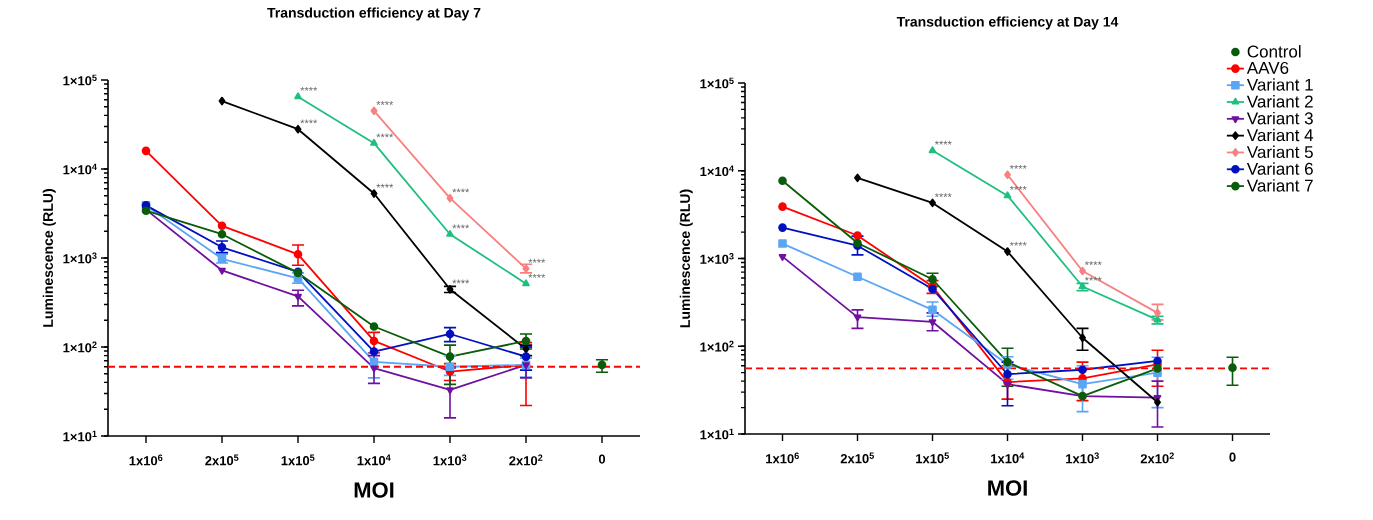 The image size is (1373, 520). What do you see at coordinates (1279, 84) in the screenshot?
I see `legend-label: Variant 1` at bounding box center [1279, 84].